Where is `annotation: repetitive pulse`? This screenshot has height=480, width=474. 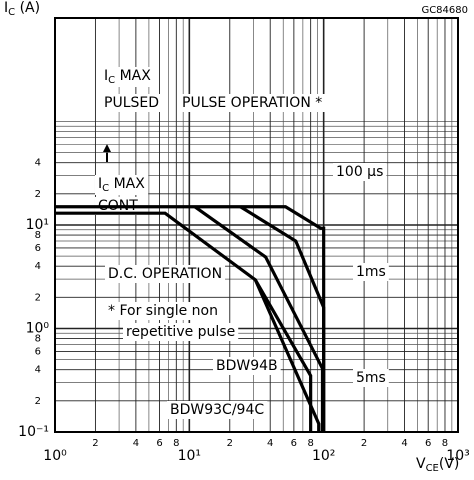
annotation: repetitive pulse is located at coordinates (180, 332).